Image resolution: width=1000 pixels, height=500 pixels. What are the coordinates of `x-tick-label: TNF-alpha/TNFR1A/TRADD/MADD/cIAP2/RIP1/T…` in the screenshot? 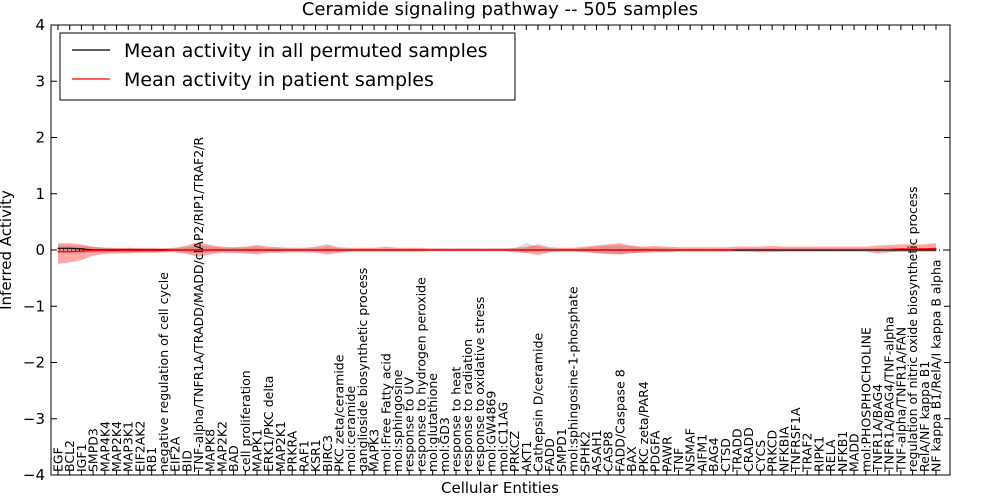 It's located at (198, 305).